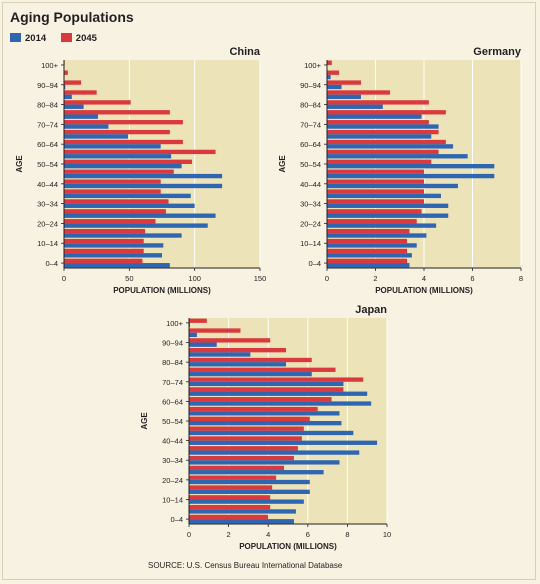 The image size is (540, 584). I want to click on y-tick-label-germany: 60–64, so click(310, 144).